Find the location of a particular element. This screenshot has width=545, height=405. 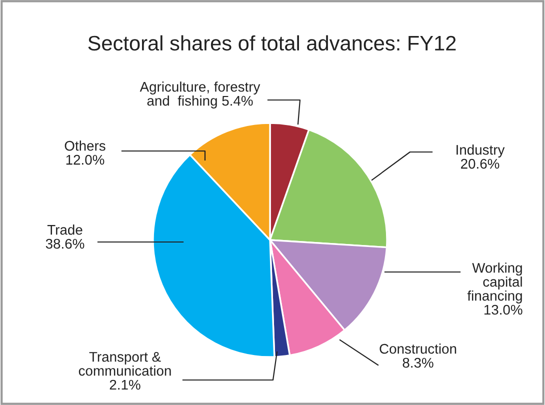

slice-label: Construction is located at coordinates (418, 349).